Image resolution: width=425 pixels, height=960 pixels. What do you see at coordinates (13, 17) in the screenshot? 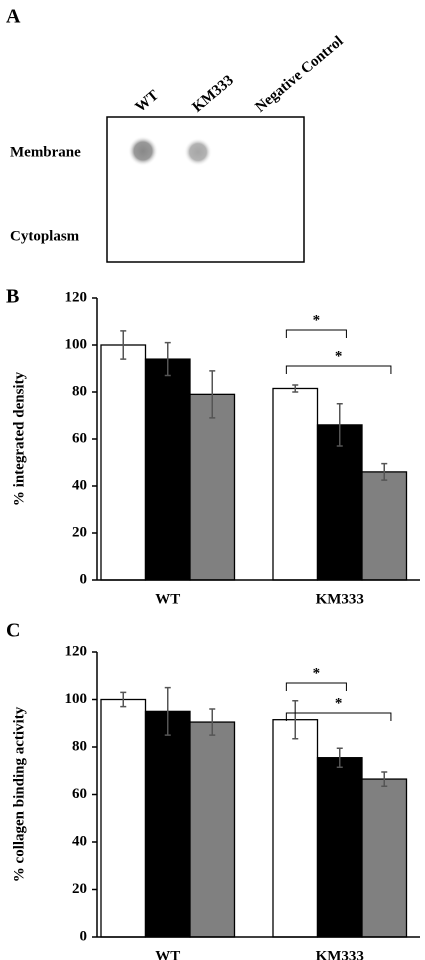
I see `panel-label: A` at bounding box center [13, 17].